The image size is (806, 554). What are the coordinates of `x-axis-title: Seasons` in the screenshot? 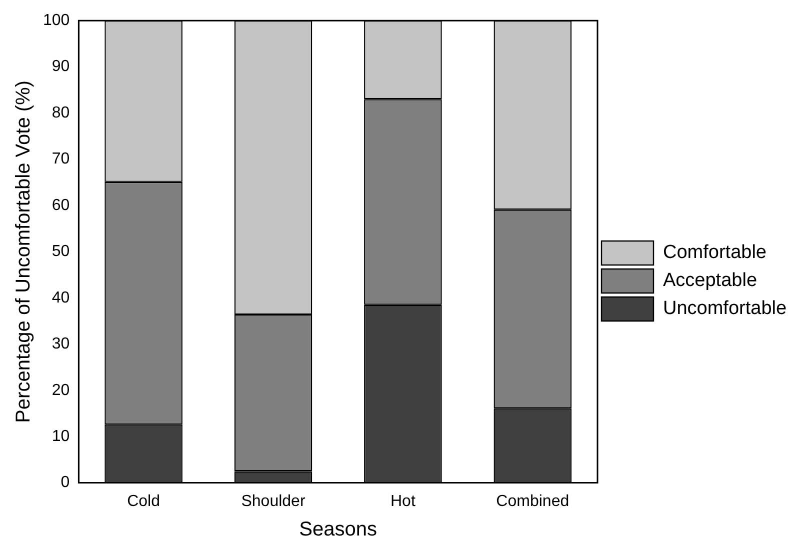 It's located at (338, 529).